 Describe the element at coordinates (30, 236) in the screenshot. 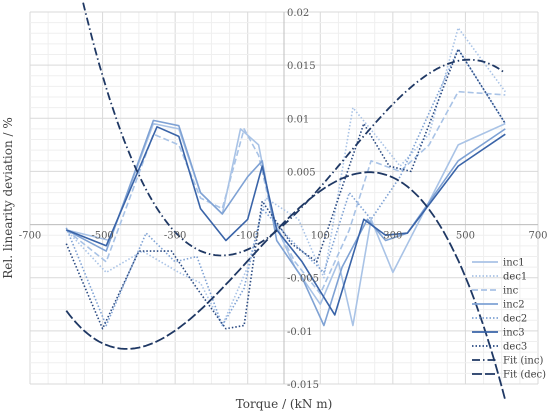

I see `x-tick-label: -700` at that location.